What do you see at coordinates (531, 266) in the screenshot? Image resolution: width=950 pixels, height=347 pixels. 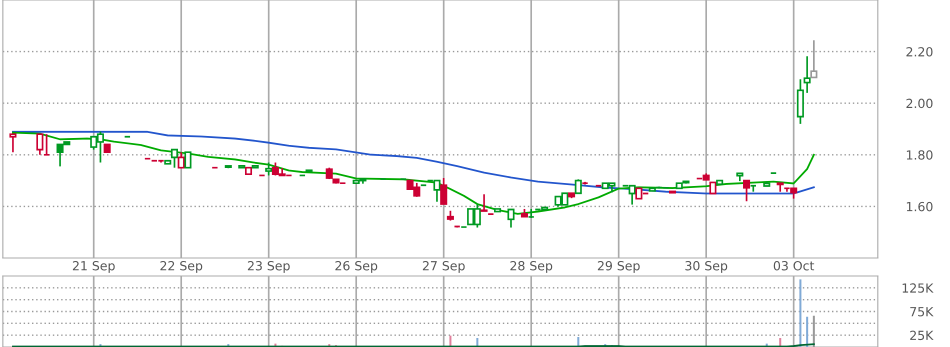 I see `x-tick-label: 28 Sep` at bounding box center [531, 266].